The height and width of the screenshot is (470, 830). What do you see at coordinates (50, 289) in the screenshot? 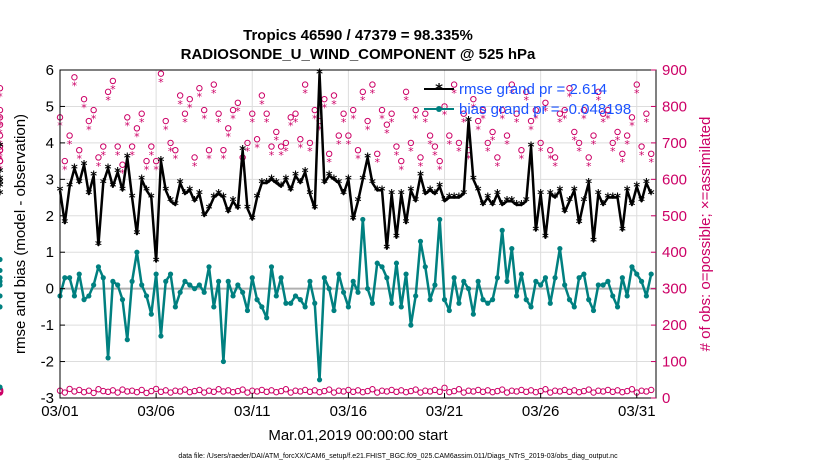
I see `y-tick-label: 0` at bounding box center [50, 289].